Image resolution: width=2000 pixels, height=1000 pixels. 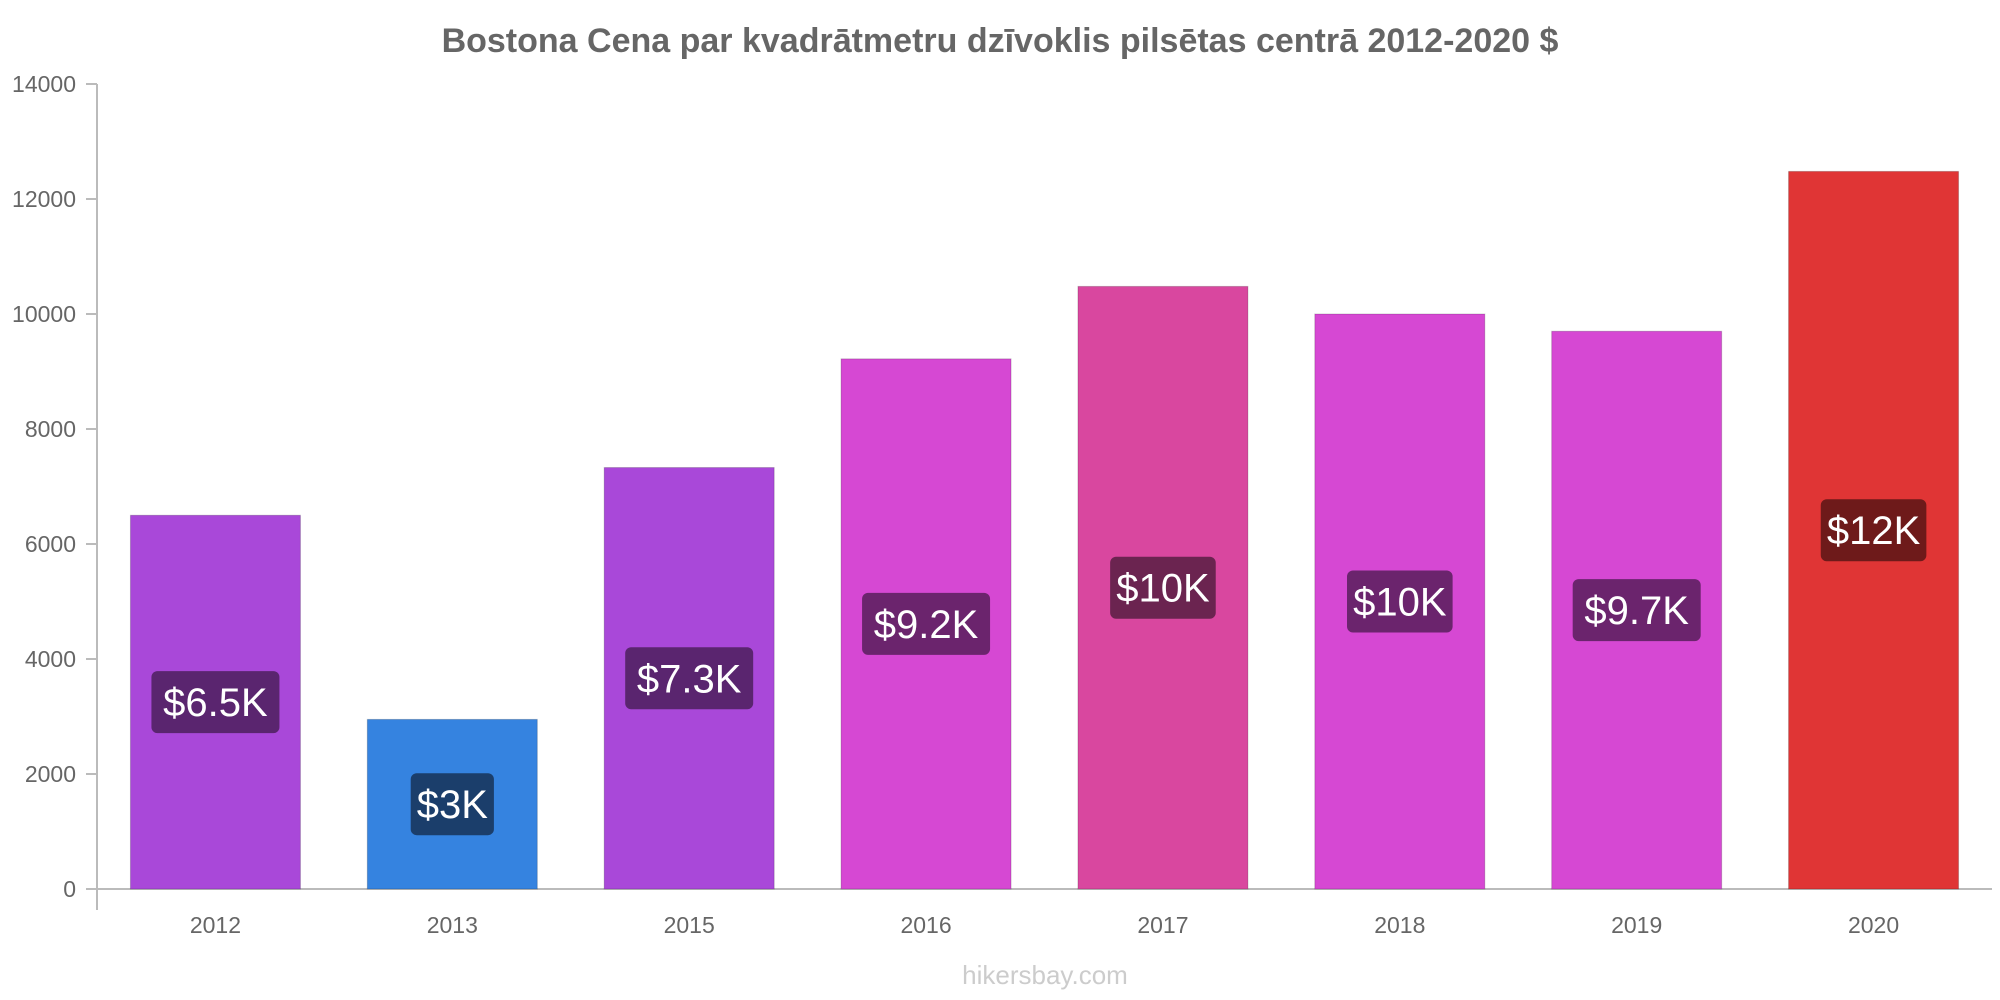 I want to click on y-tick-label: 0, so click(x=69, y=889).